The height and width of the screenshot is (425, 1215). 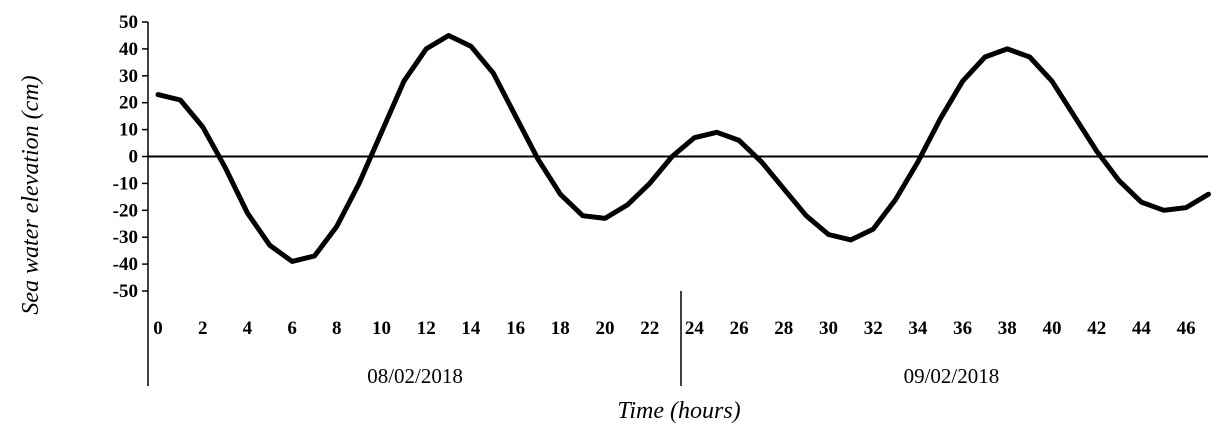 I want to click on x-axis-title: Time (hours), so click(x=678, y=411).